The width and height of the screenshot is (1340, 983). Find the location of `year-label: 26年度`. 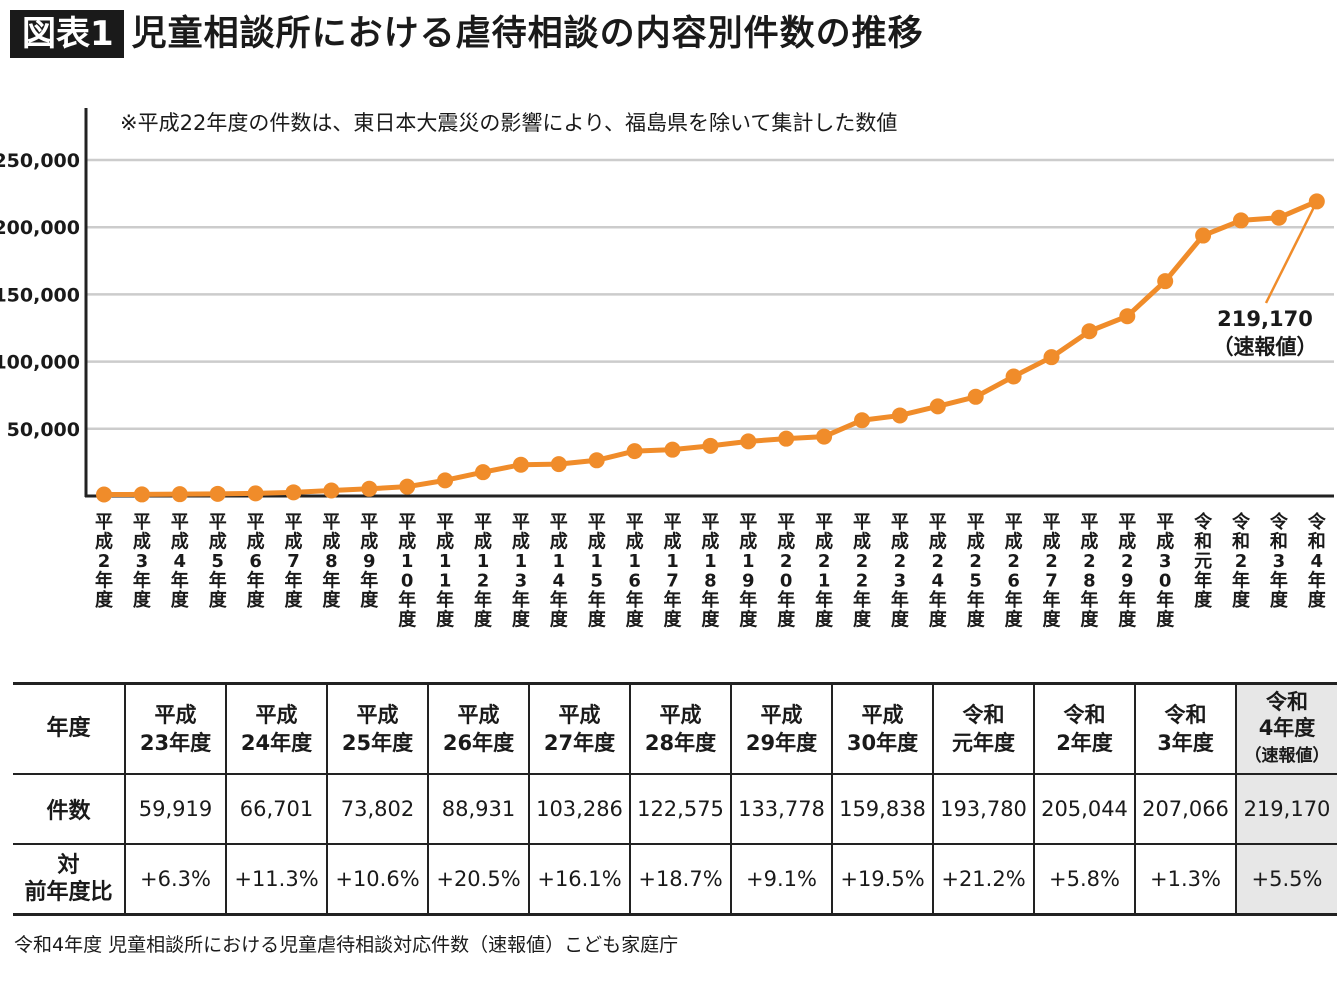

year-label: 26年度 is located at coordinates (478, 743).